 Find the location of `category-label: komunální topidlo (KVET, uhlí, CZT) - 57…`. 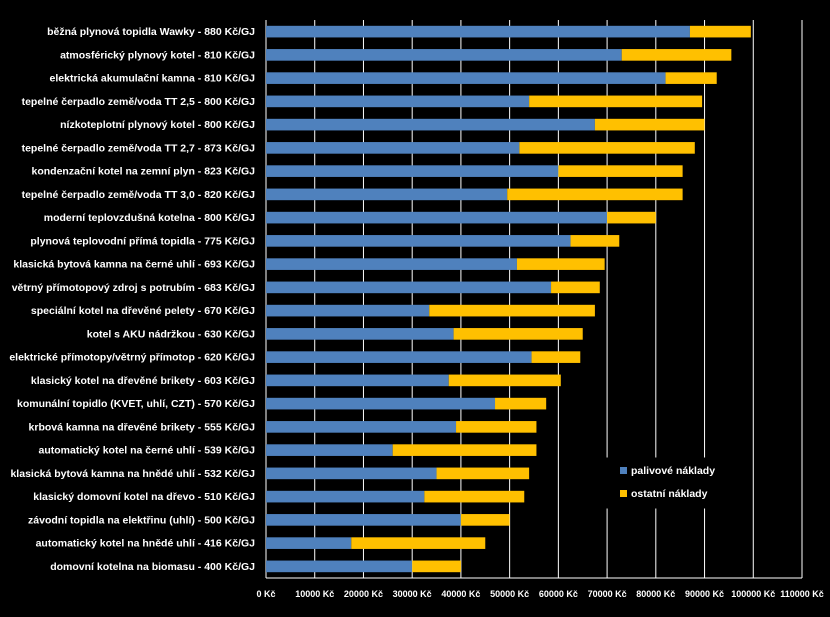

category-label: komunální topidlo (KVET, uhlí, CZT) - 57… is located at coordinates (136, 404).